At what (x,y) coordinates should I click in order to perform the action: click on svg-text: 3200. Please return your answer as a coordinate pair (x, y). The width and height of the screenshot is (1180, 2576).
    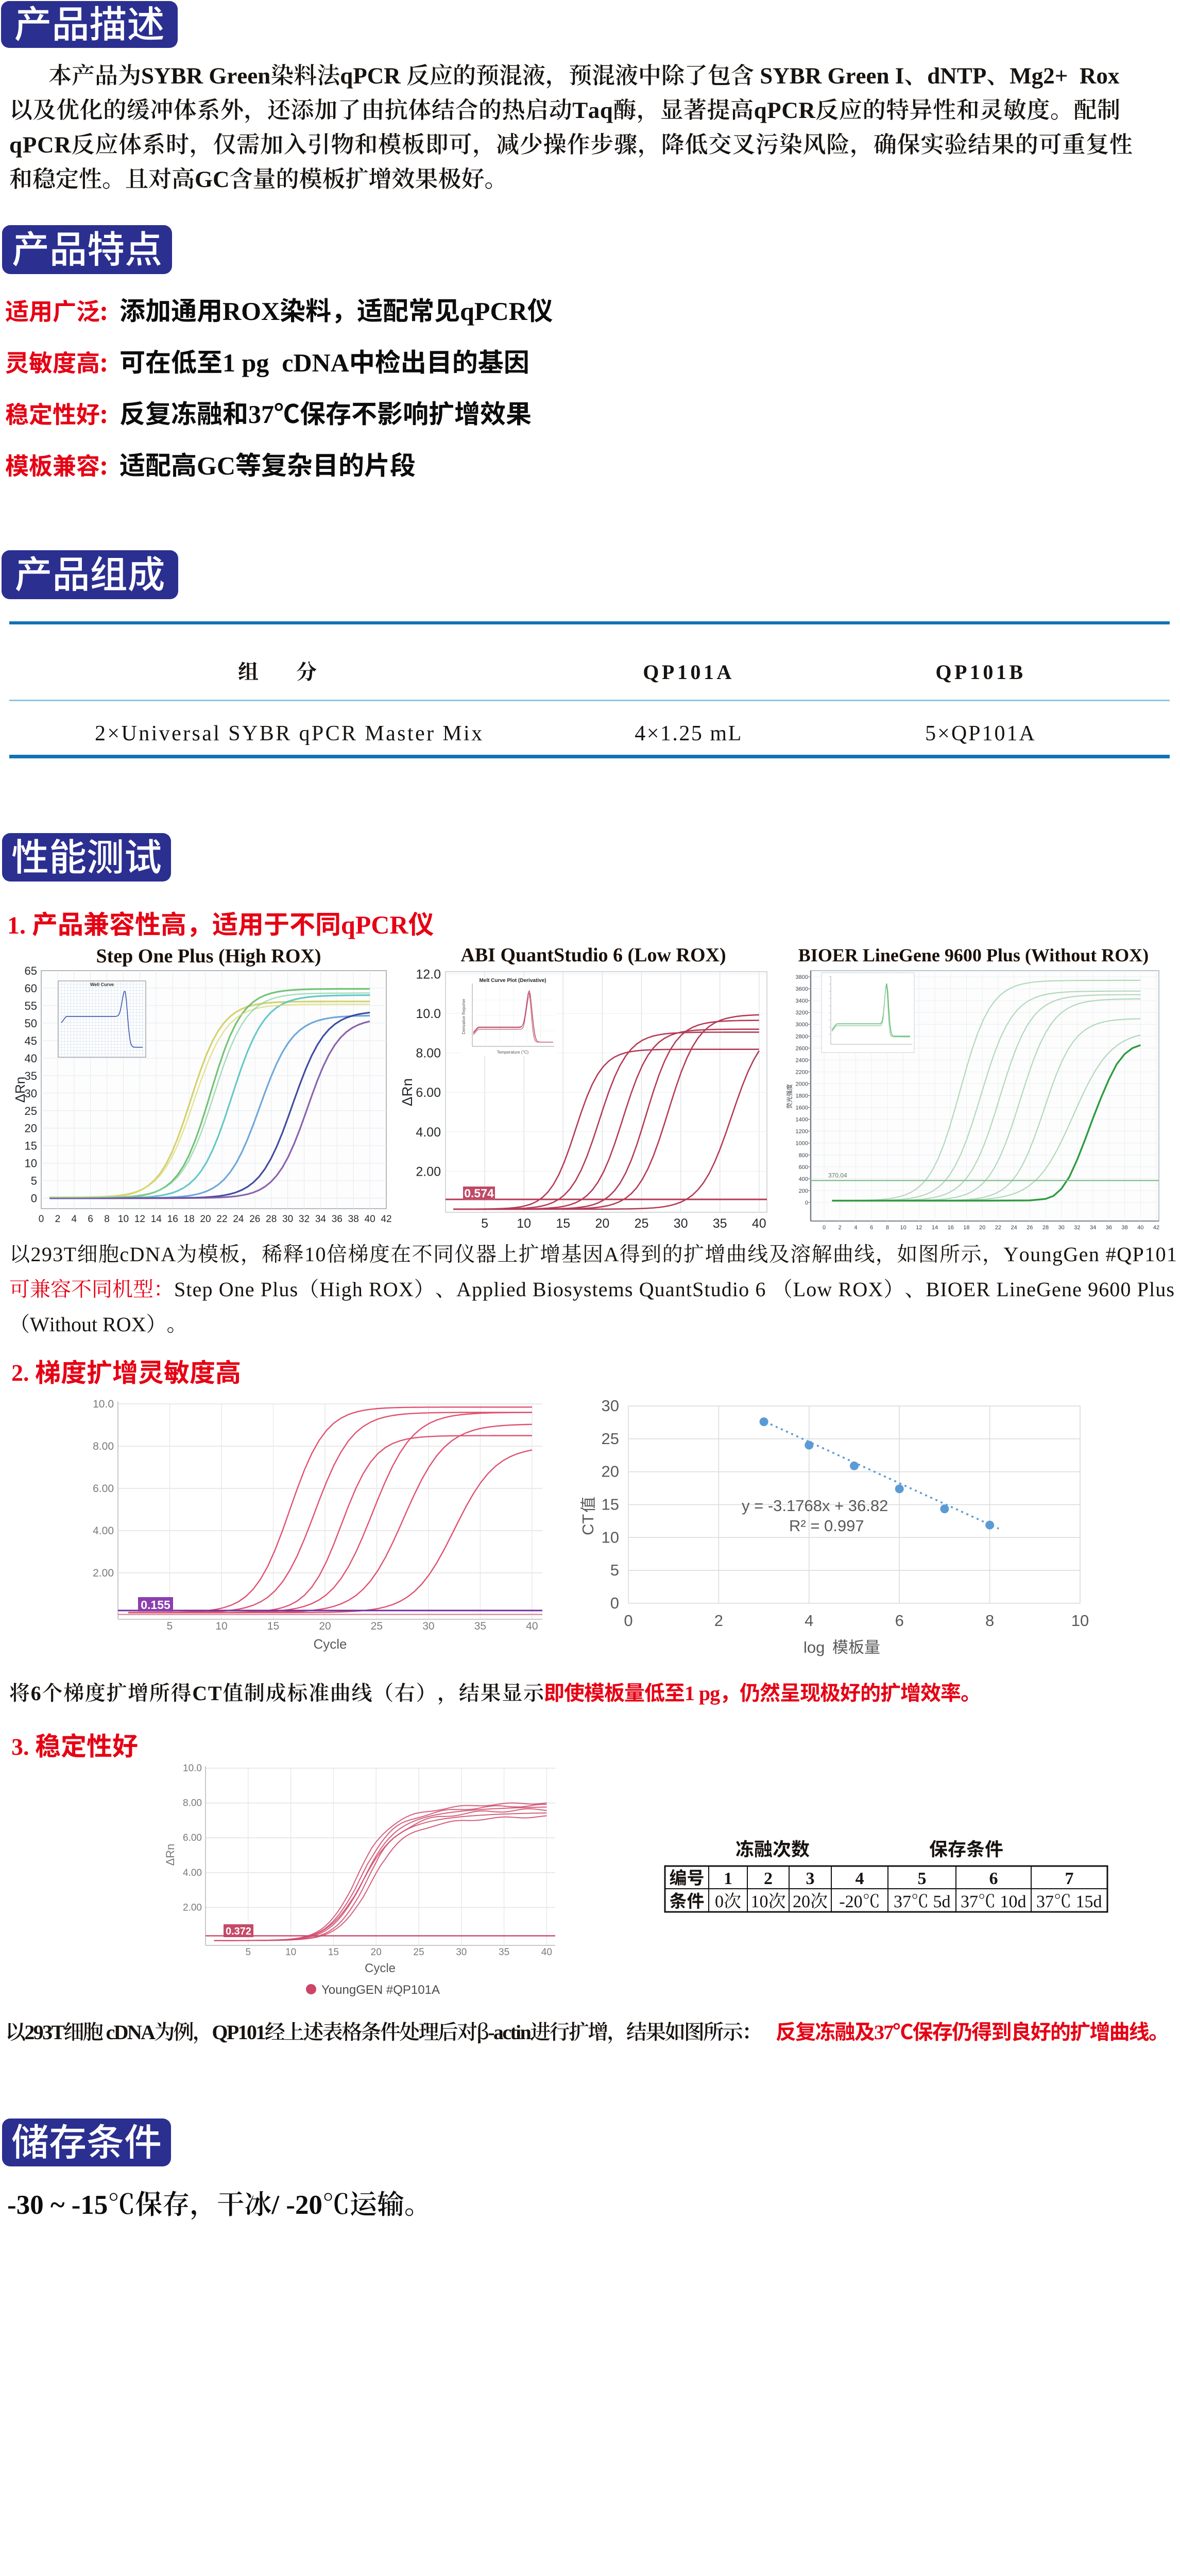
    Looking at the image, I should click on (802, 1013).